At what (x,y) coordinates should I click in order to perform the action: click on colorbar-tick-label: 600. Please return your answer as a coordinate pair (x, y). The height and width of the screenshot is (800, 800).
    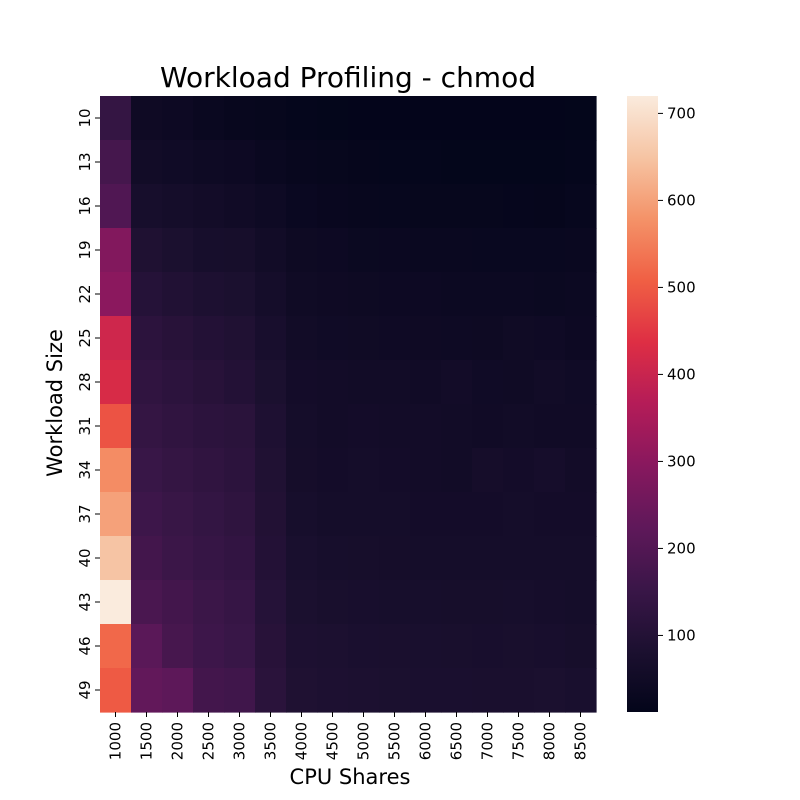
    Looking at the image, I should click on (681, 200).